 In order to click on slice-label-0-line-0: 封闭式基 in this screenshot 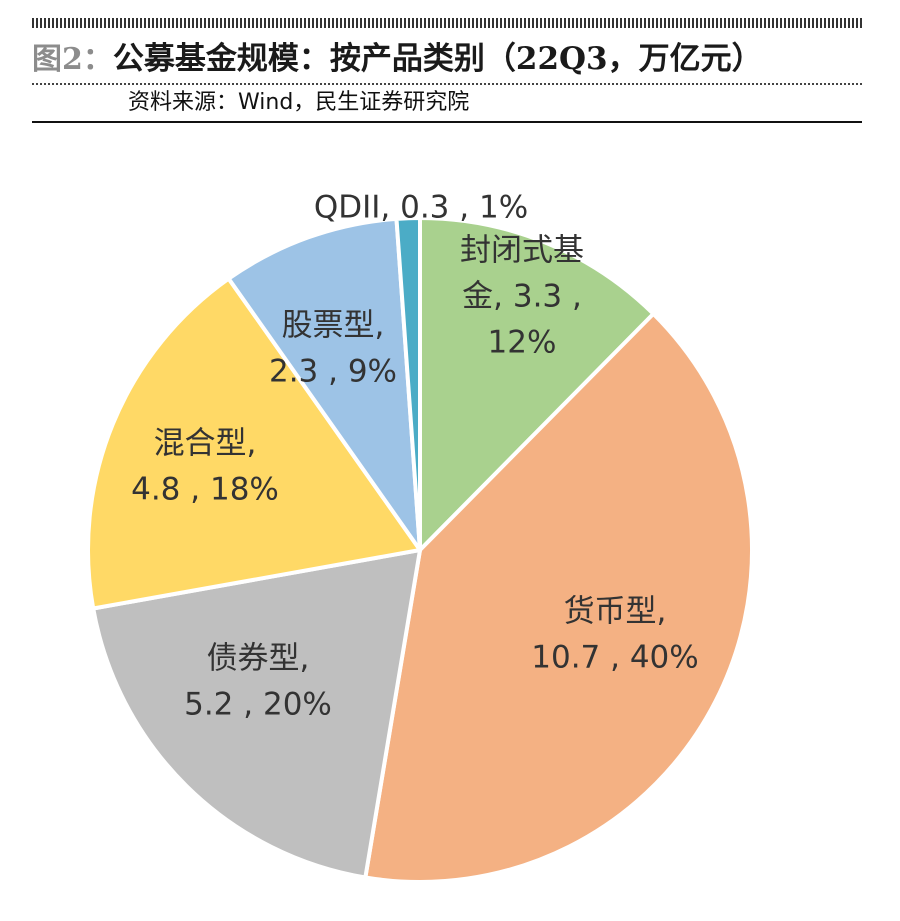, I will do `click(522, 251)`.